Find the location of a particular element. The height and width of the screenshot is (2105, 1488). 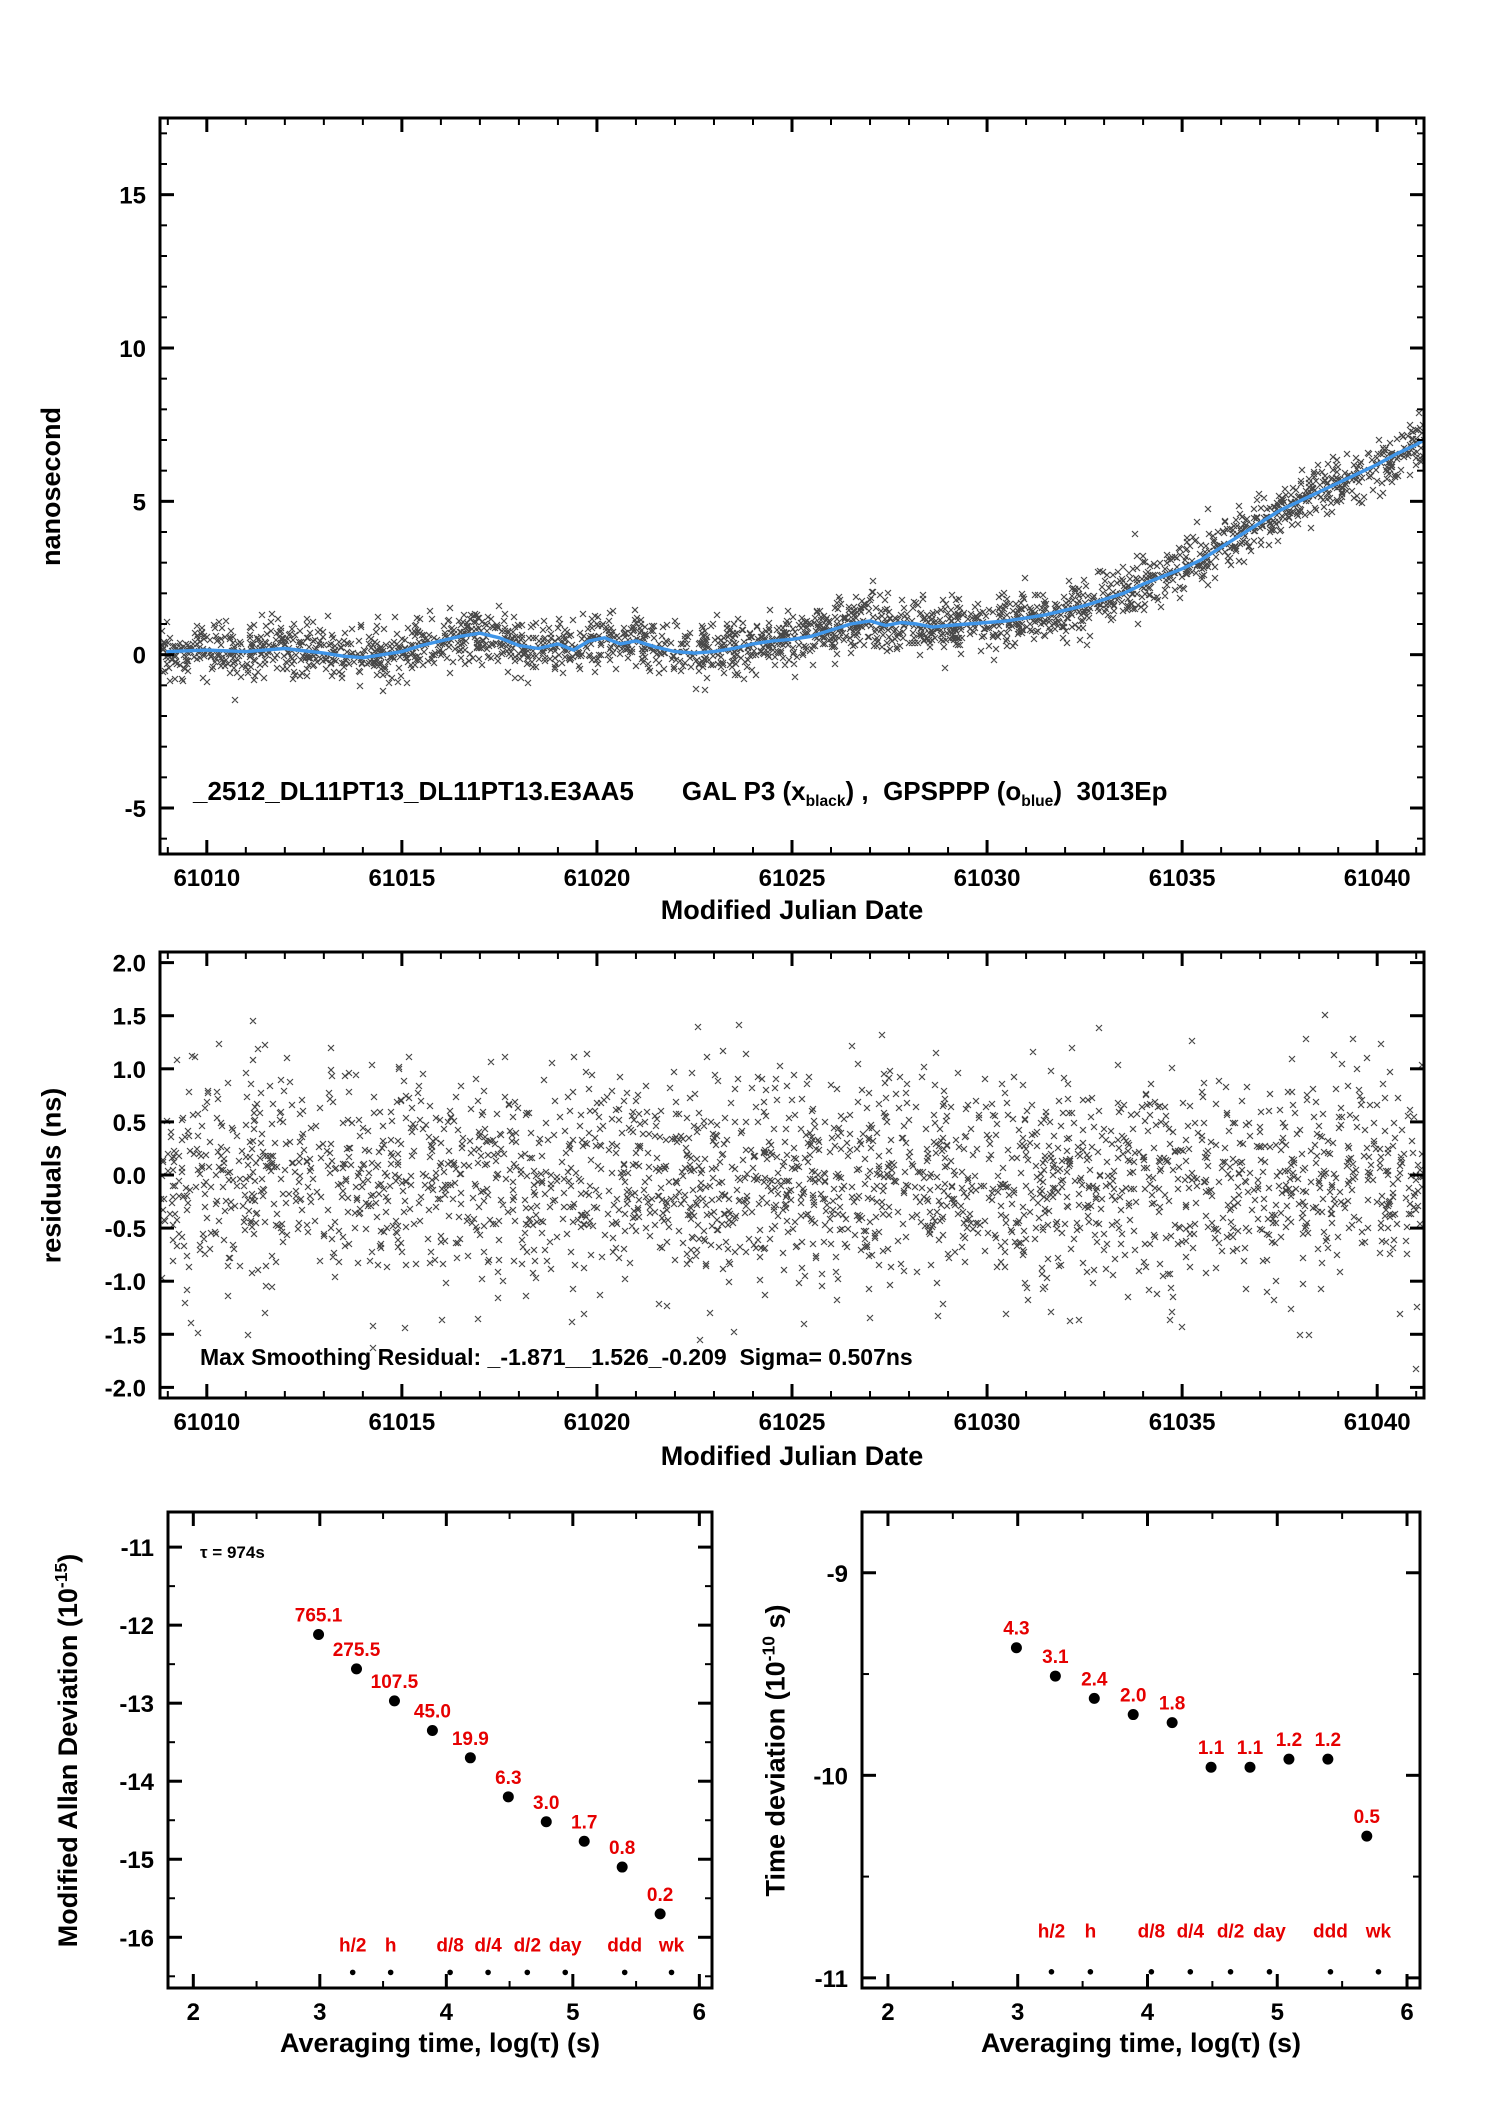

p4-ylabel-wrap: Time deviation (10-10 s) is located at coordinates (775, 1750).